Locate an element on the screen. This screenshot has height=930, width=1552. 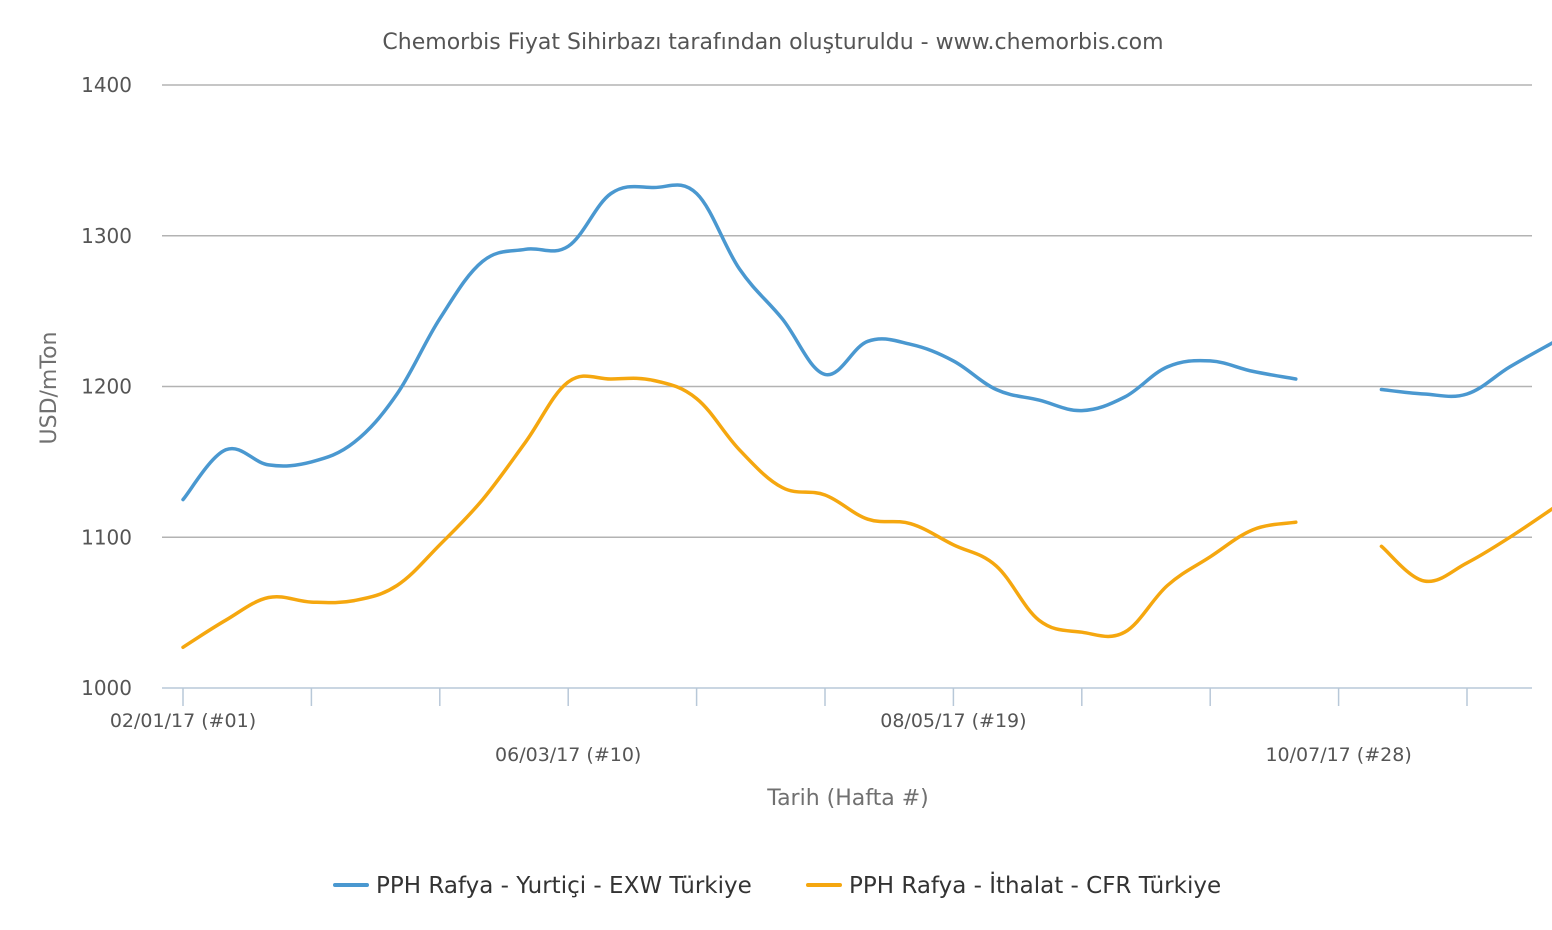
y-tick-label: 1200 is located at coordinates (106, 387).